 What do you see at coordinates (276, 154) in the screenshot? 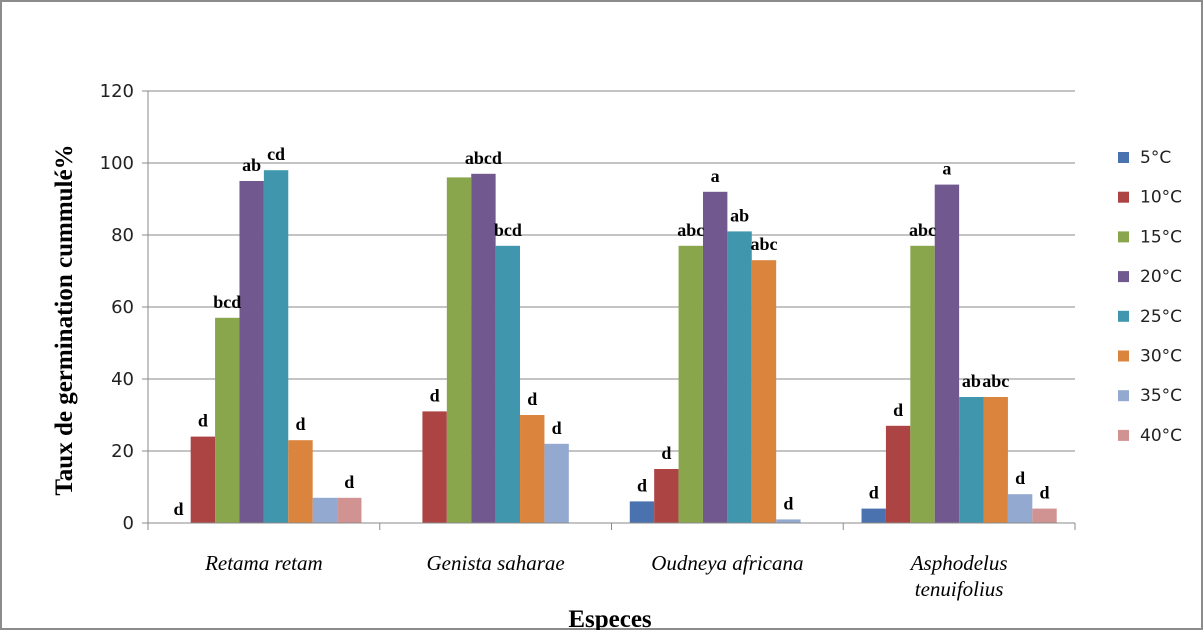
I see `significance-letter: cd` at bounding box center [276, 154].